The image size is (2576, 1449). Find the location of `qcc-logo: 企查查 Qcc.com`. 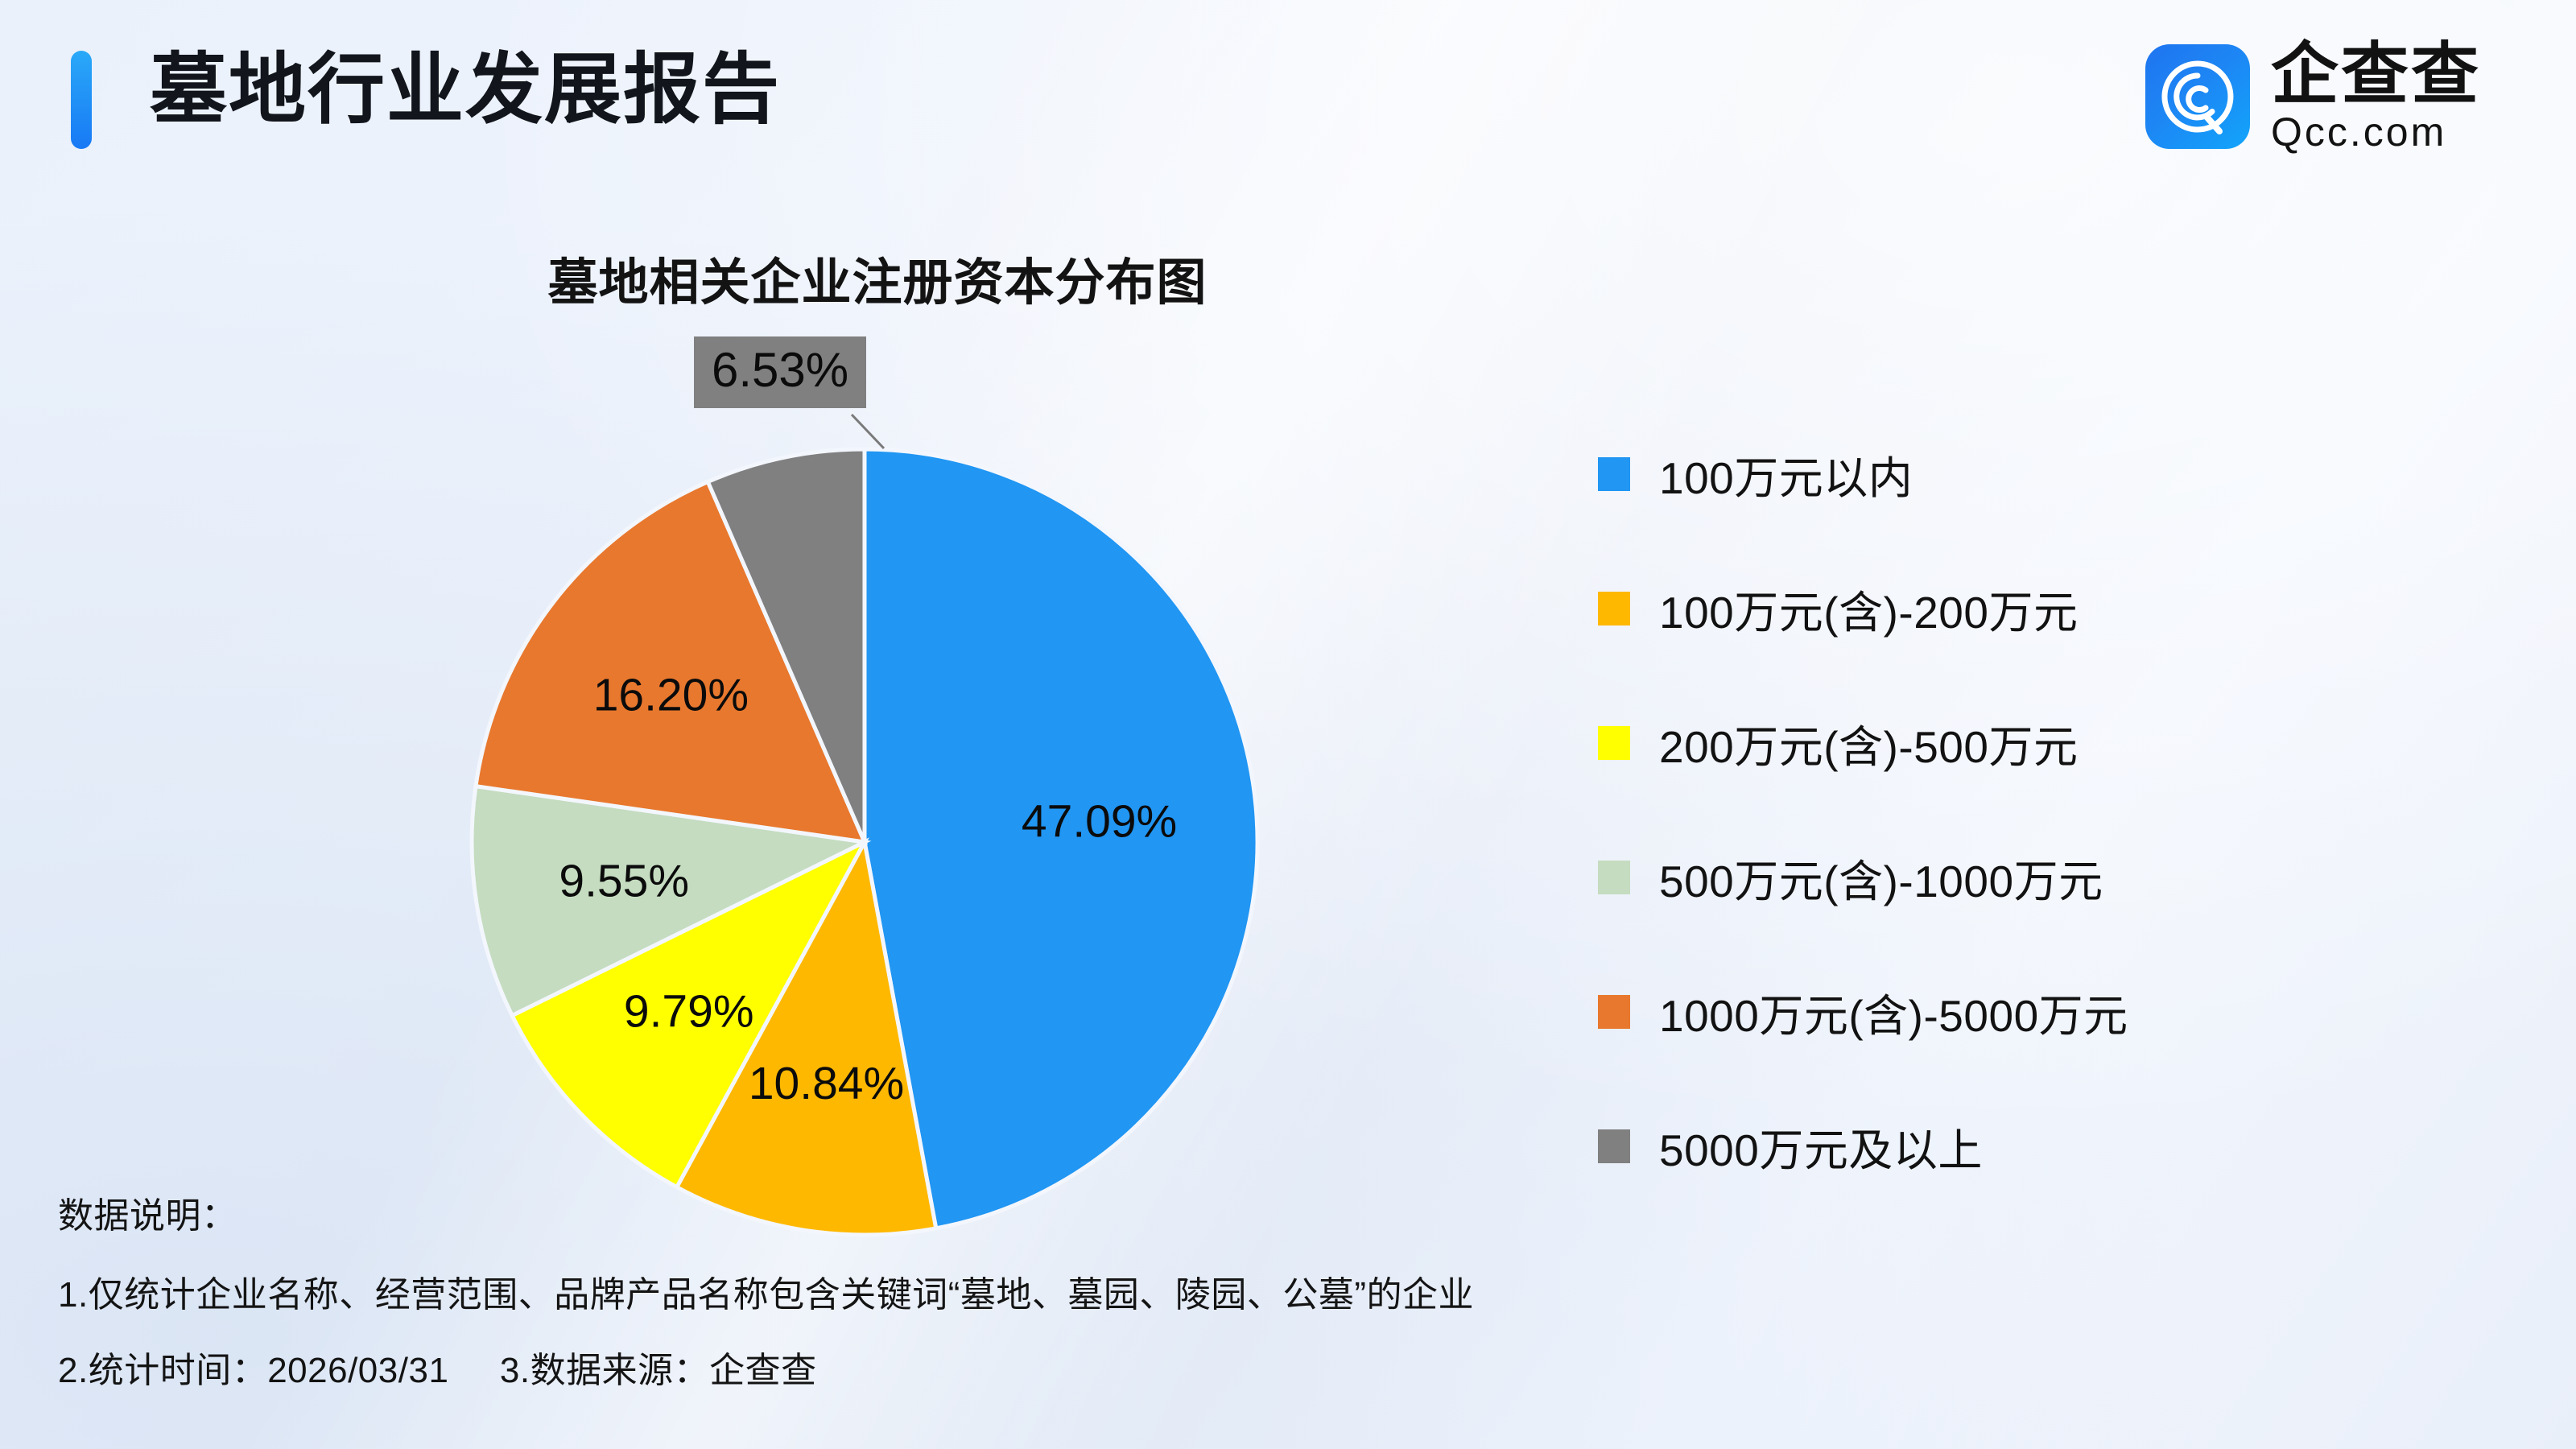

qcc-logo: 企查查 Qcc.com is located at coordinates (2313, 96).